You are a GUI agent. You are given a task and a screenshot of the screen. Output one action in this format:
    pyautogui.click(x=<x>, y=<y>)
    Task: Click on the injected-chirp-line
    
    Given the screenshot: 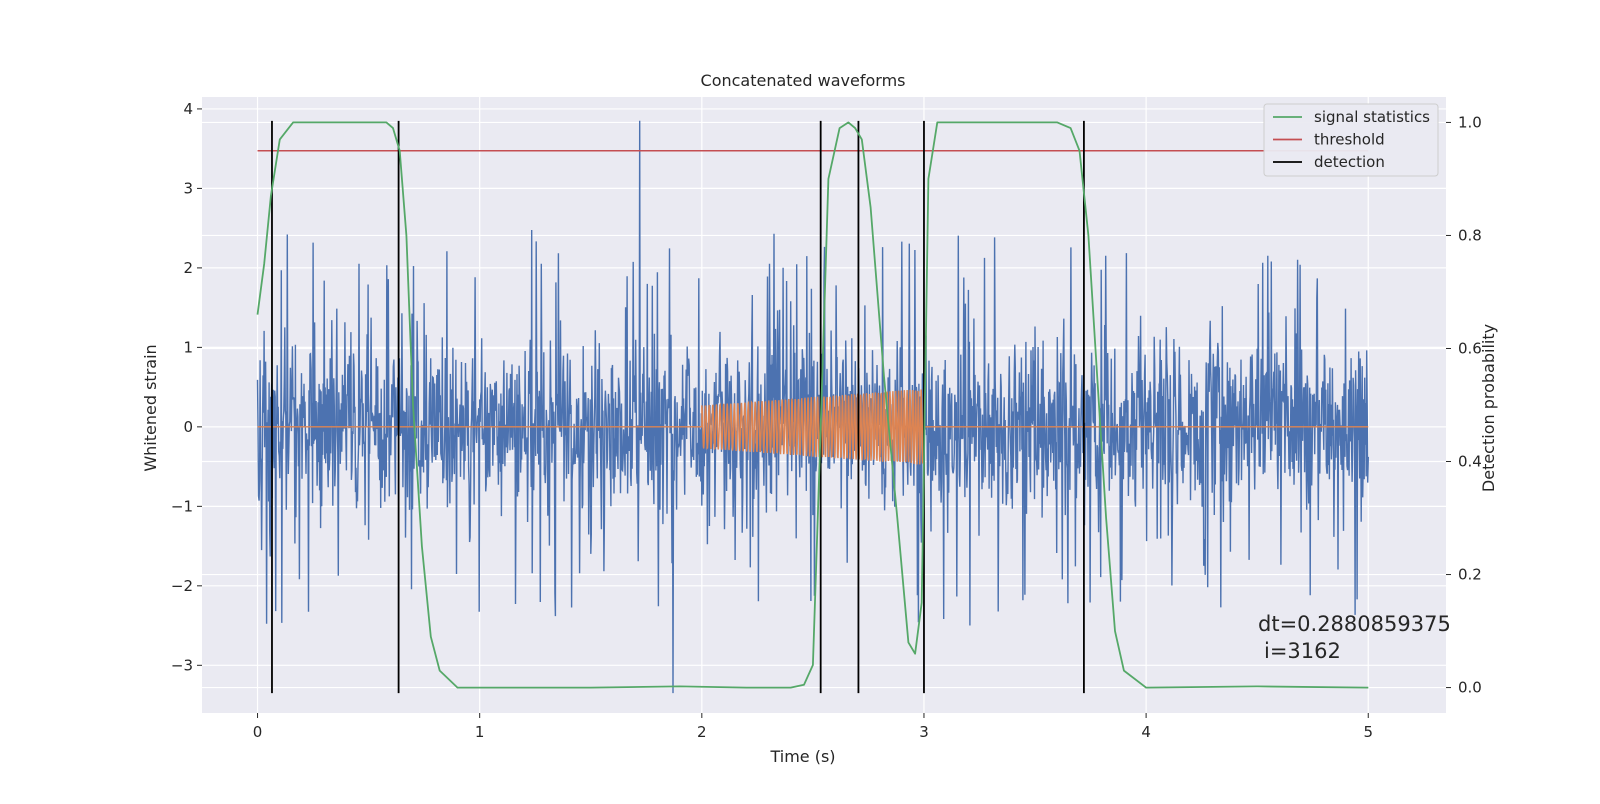 What is the action you would take?
    pyautogui.click(x=813, y=426)
    